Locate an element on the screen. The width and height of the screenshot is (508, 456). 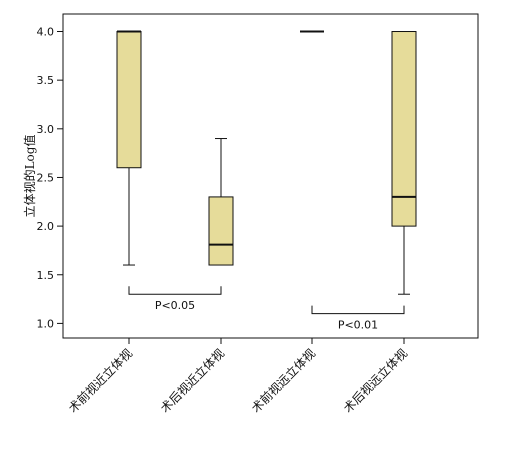
y-axis-label: 立体视的Log值 is located at coordinates (29, 176).